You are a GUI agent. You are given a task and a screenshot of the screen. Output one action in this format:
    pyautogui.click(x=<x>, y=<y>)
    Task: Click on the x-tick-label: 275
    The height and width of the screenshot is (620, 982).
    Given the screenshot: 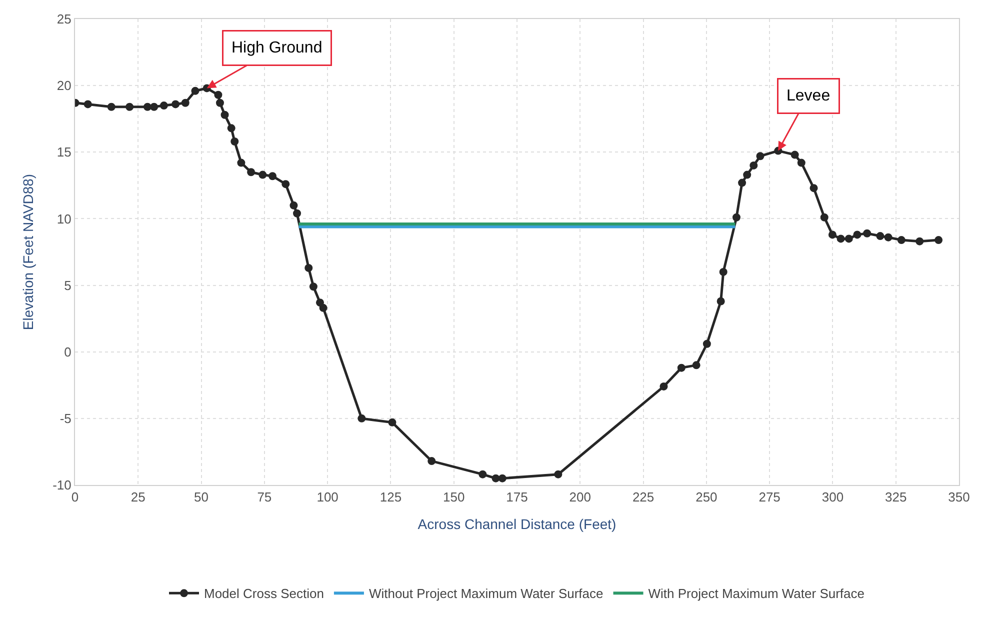 What is the action you would take?
    pyautogui.click(x=769, y=497)
    